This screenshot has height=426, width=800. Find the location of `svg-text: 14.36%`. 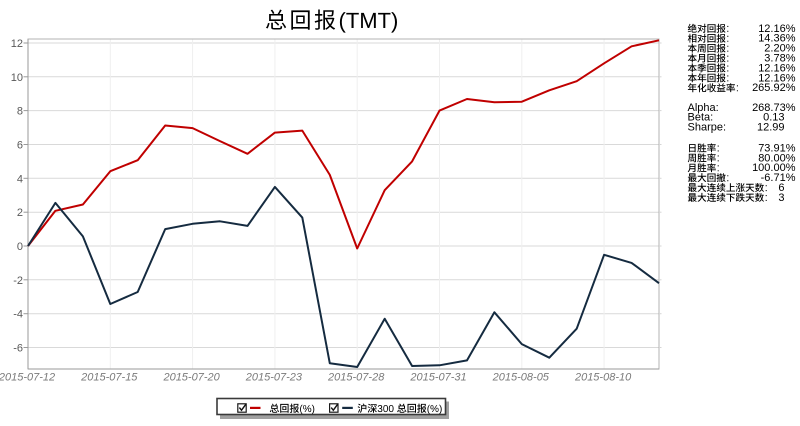

svg-text: 14.36% is located at coordinates (777, 39).